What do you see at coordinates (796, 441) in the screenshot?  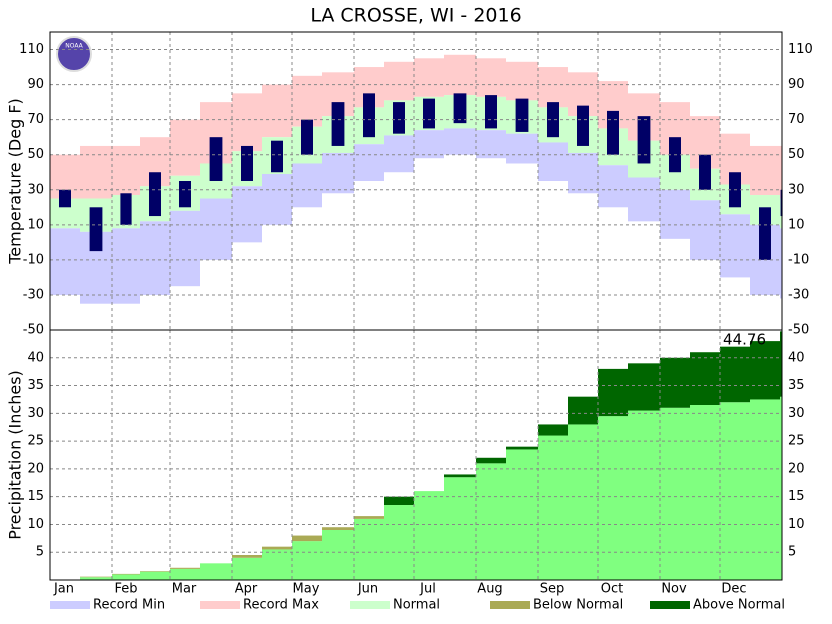 I see `y-tick-label-right: 25` at bounding box center [796, 441].